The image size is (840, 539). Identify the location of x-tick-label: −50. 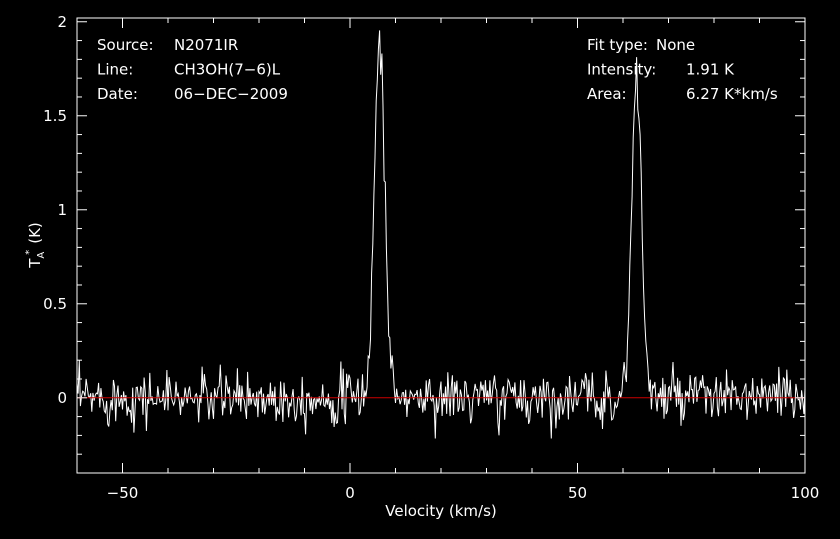
(123, 493).